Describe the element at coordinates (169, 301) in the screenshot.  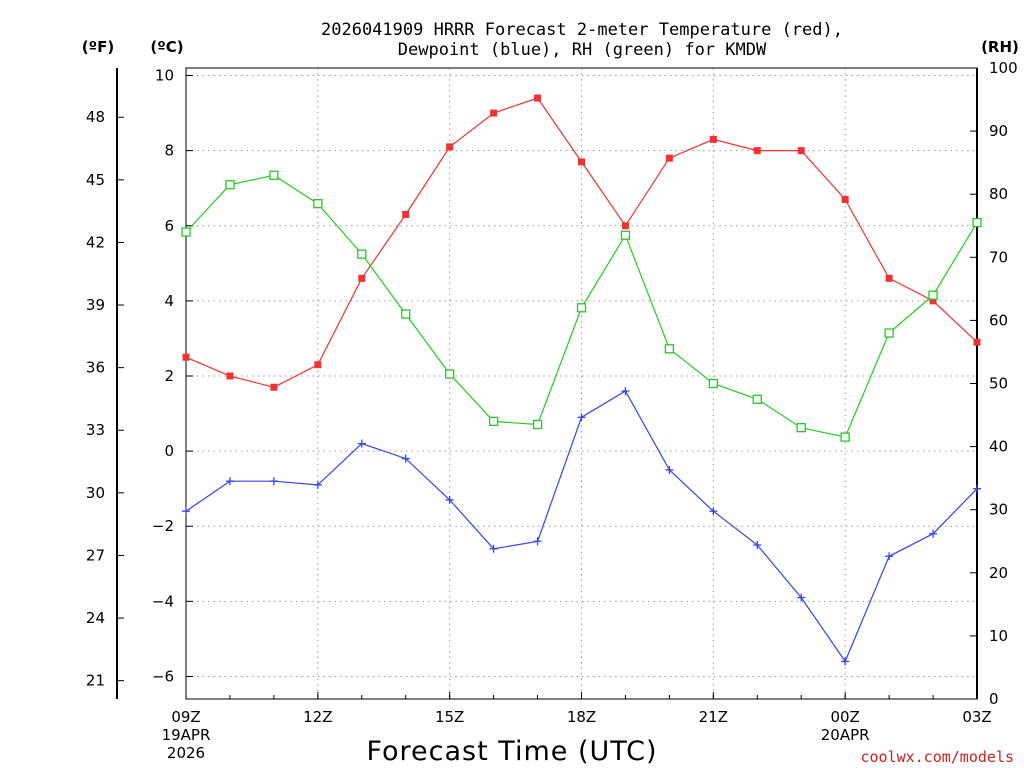
I see `celsius-tick-label: 4` at that location.